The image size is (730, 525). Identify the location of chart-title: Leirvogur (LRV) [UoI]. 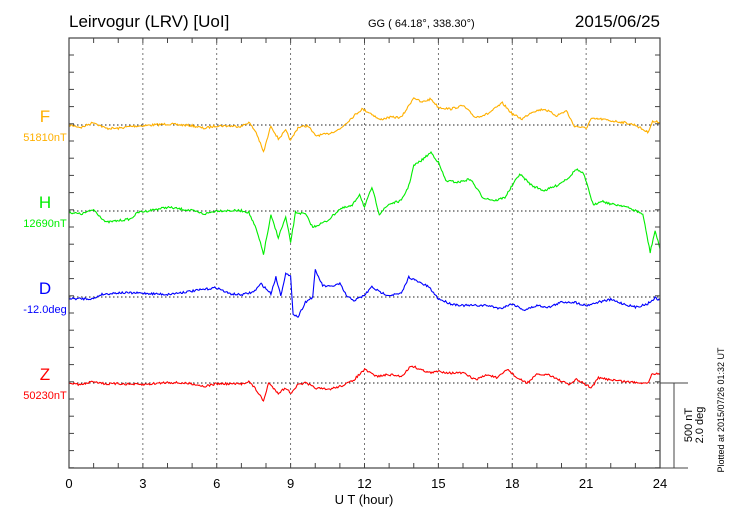
(149, 21).